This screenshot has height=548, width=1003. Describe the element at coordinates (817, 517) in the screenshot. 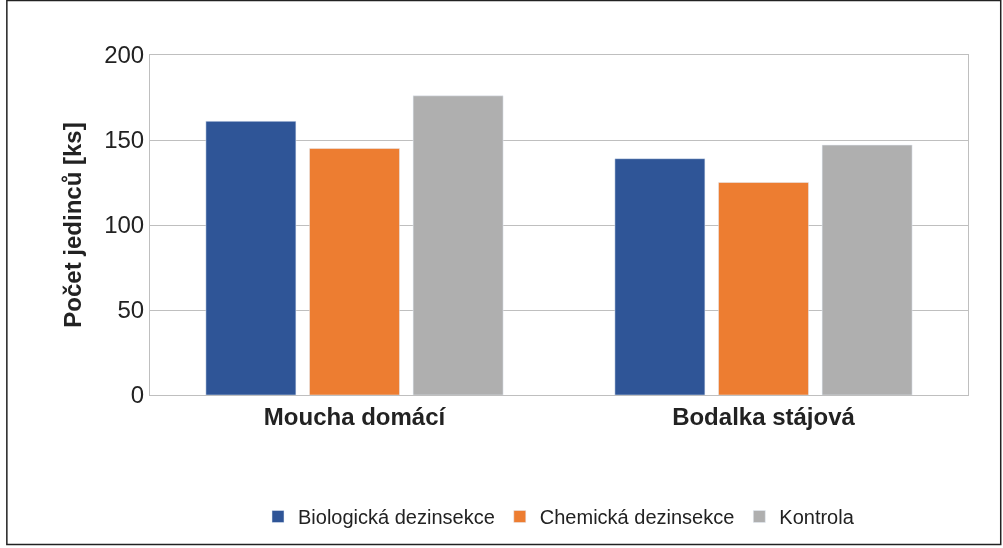

I see `legend-label: Kontrola` at that location.